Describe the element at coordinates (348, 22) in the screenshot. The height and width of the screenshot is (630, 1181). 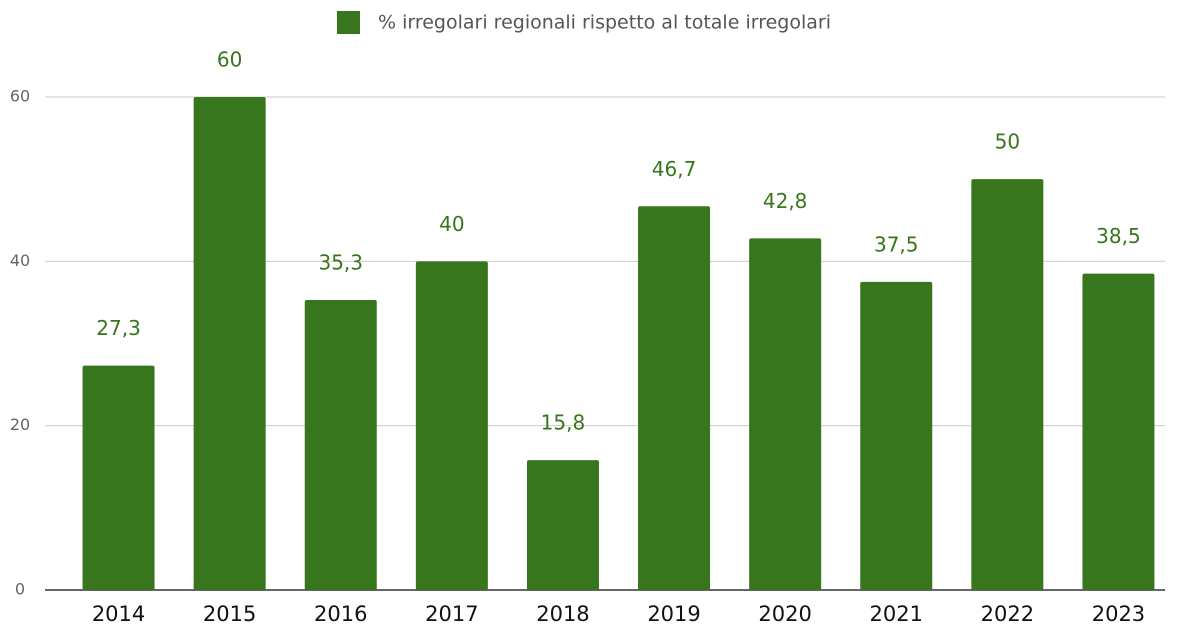
I see `legend-swatch` at that location.